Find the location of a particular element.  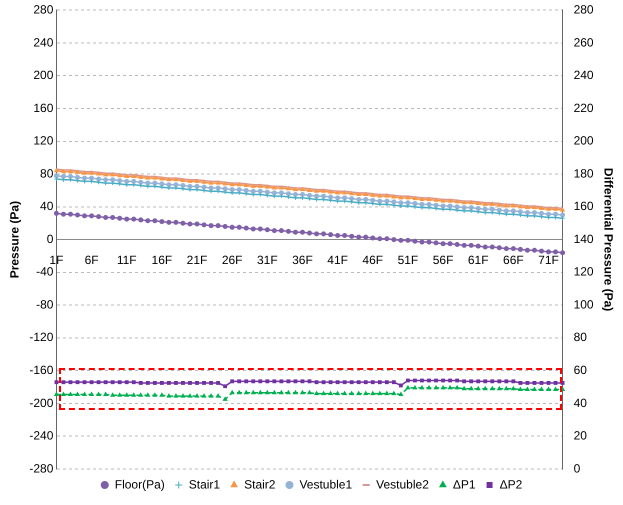

y-tick-label: -160 is located at coordinates (41, 370).